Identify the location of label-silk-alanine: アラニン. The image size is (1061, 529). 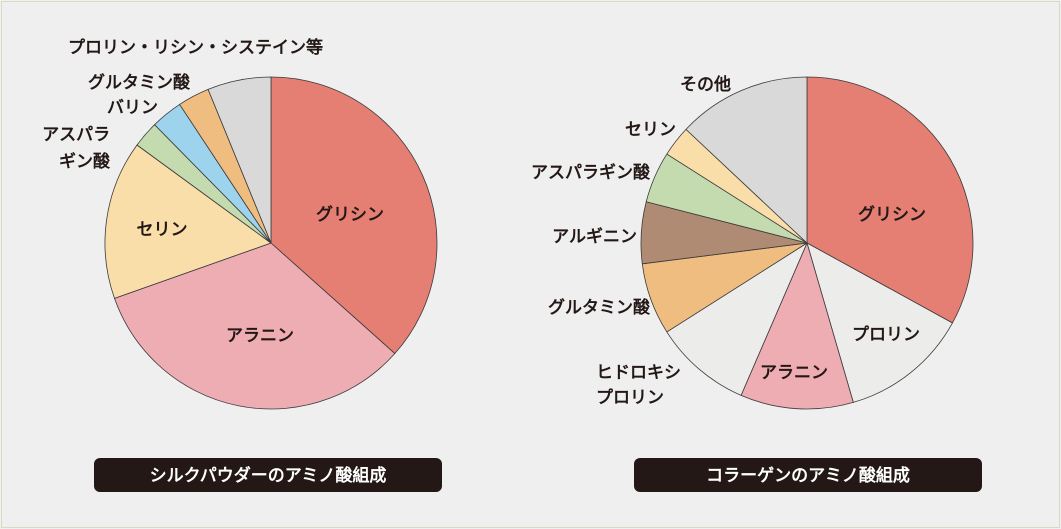
(260, 336).